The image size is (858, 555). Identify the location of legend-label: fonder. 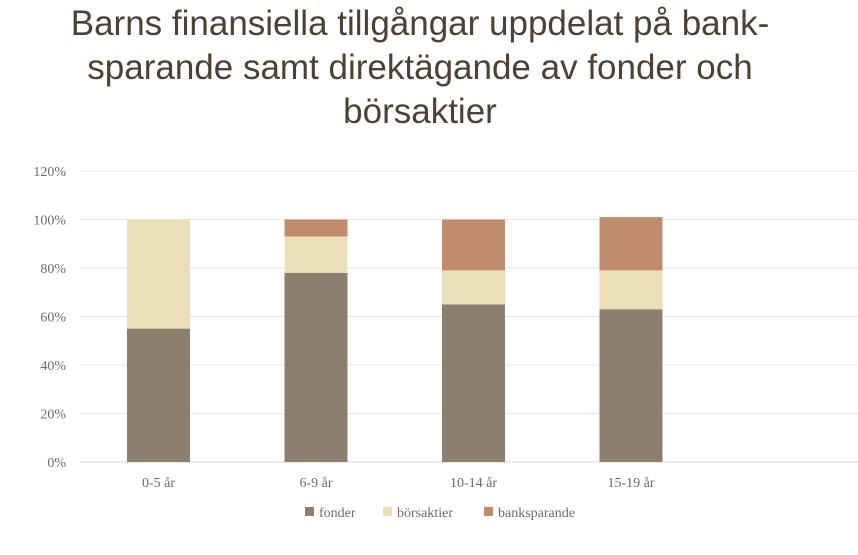
(337, 513).